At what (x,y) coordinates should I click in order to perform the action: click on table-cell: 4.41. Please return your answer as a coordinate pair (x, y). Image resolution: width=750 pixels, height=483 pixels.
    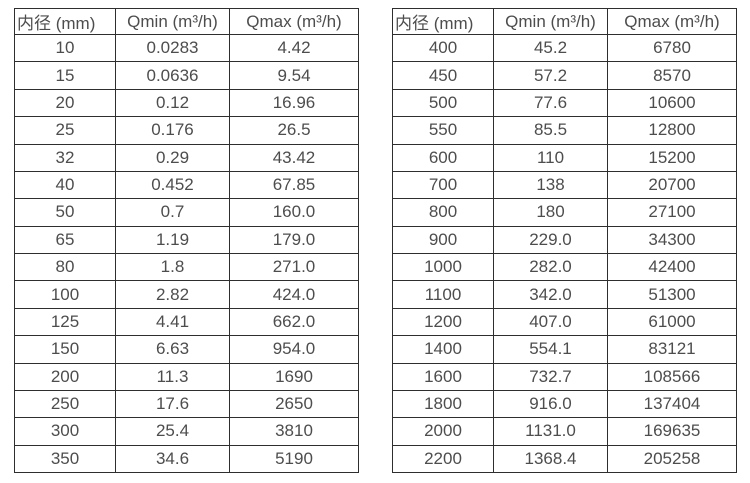
    Looking at the image, I should click on (172, 322).